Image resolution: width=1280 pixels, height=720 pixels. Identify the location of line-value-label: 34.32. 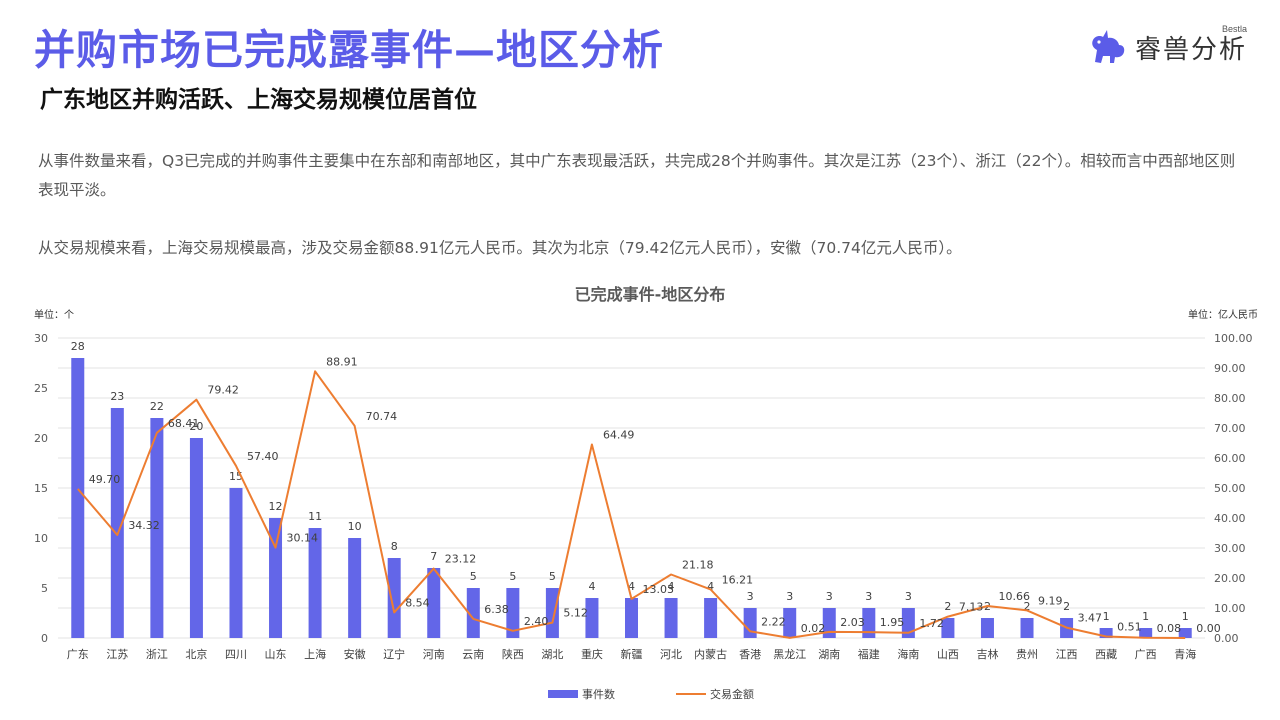
(144, 525).